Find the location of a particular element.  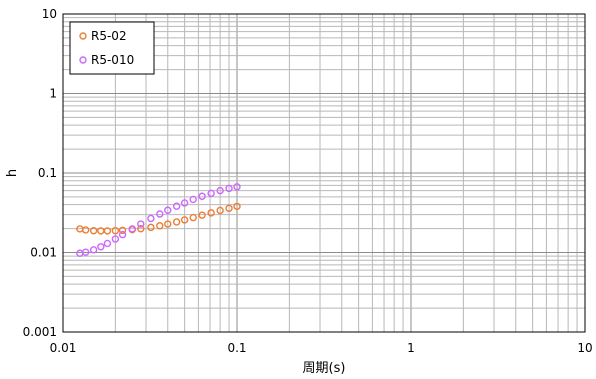

y-tick-label: 0.1 is located at coordinates (47, 173).